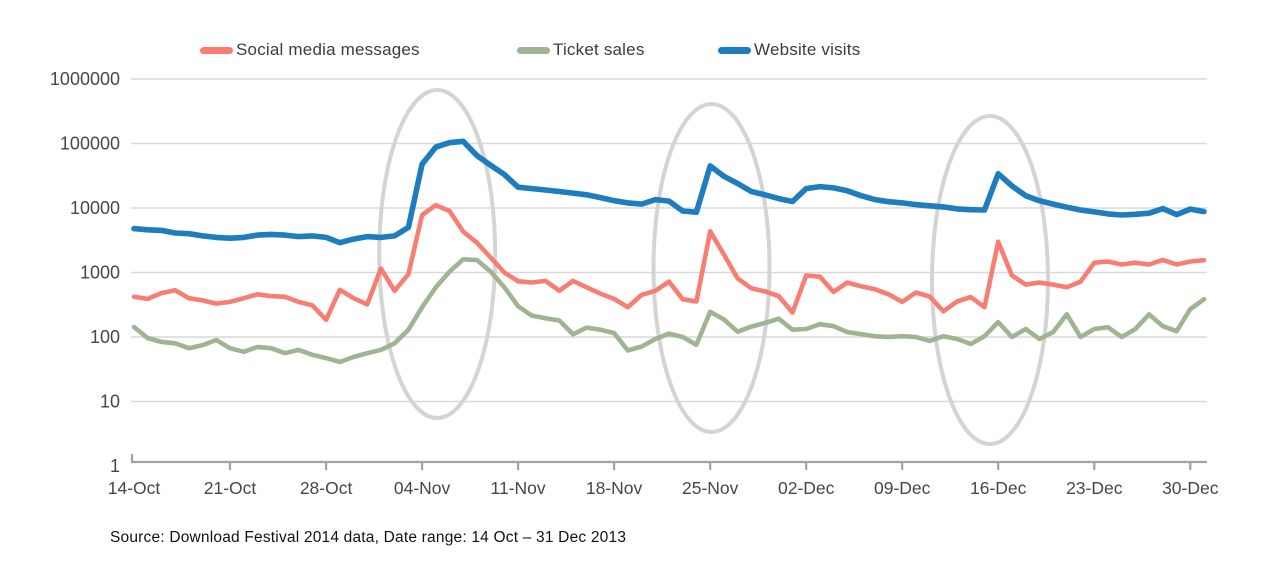  Describe the element at coordinates (998, 488) in the screenshot. I see `x-tick-label-16-Dec: 16-Dec` at that location.